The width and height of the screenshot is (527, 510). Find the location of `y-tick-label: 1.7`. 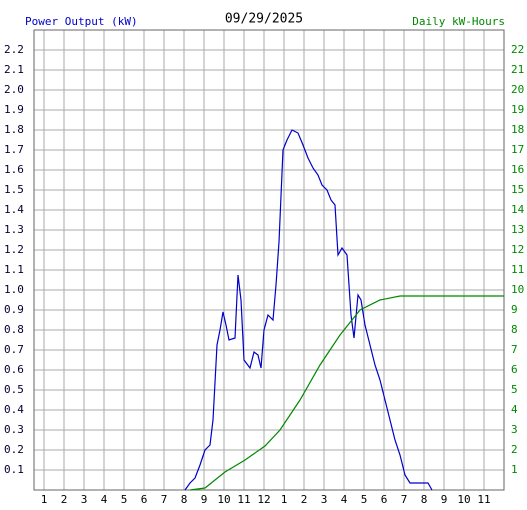

y-tick-label: 1.7 is located at coordinates (14, 149).